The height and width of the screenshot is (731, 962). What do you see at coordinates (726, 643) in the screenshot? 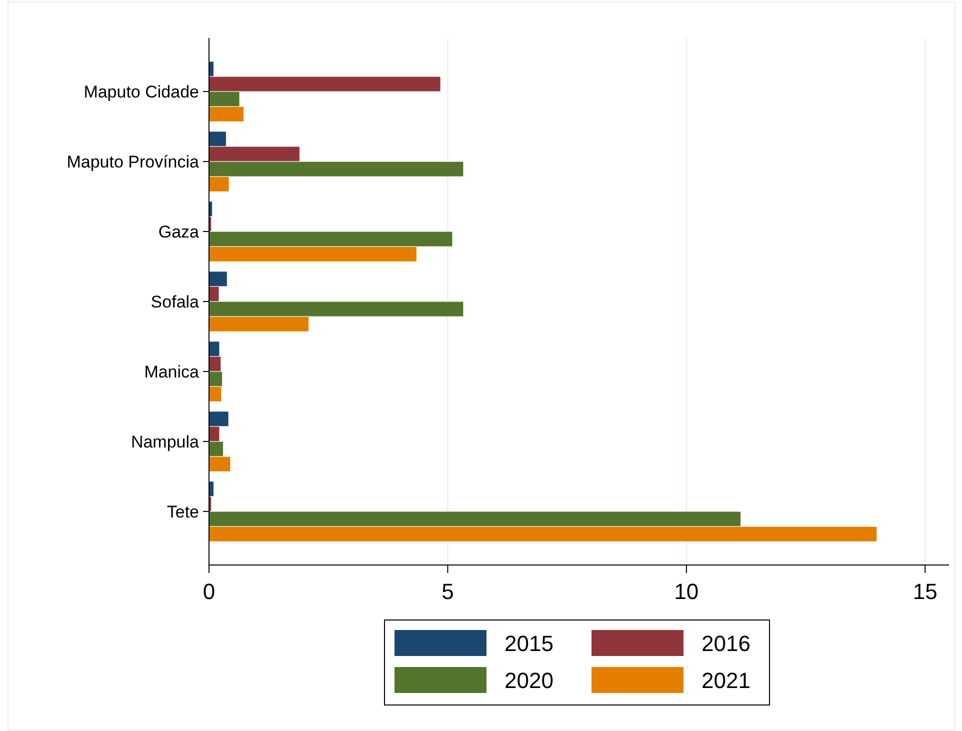
I see `legend-label: 2016` at bounding box center [726, 643].